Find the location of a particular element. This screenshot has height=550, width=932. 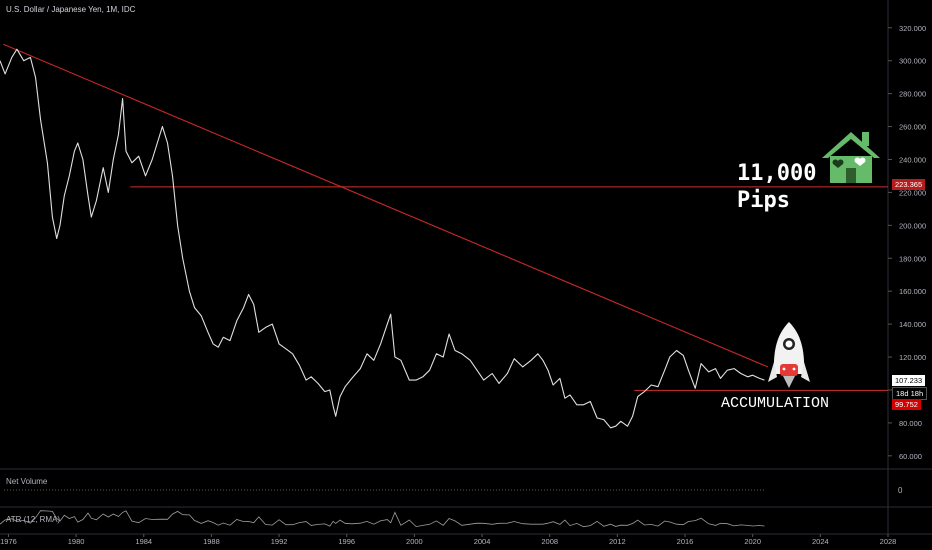

y-tick-label: 280.000 is located at coordinates (912, 94).